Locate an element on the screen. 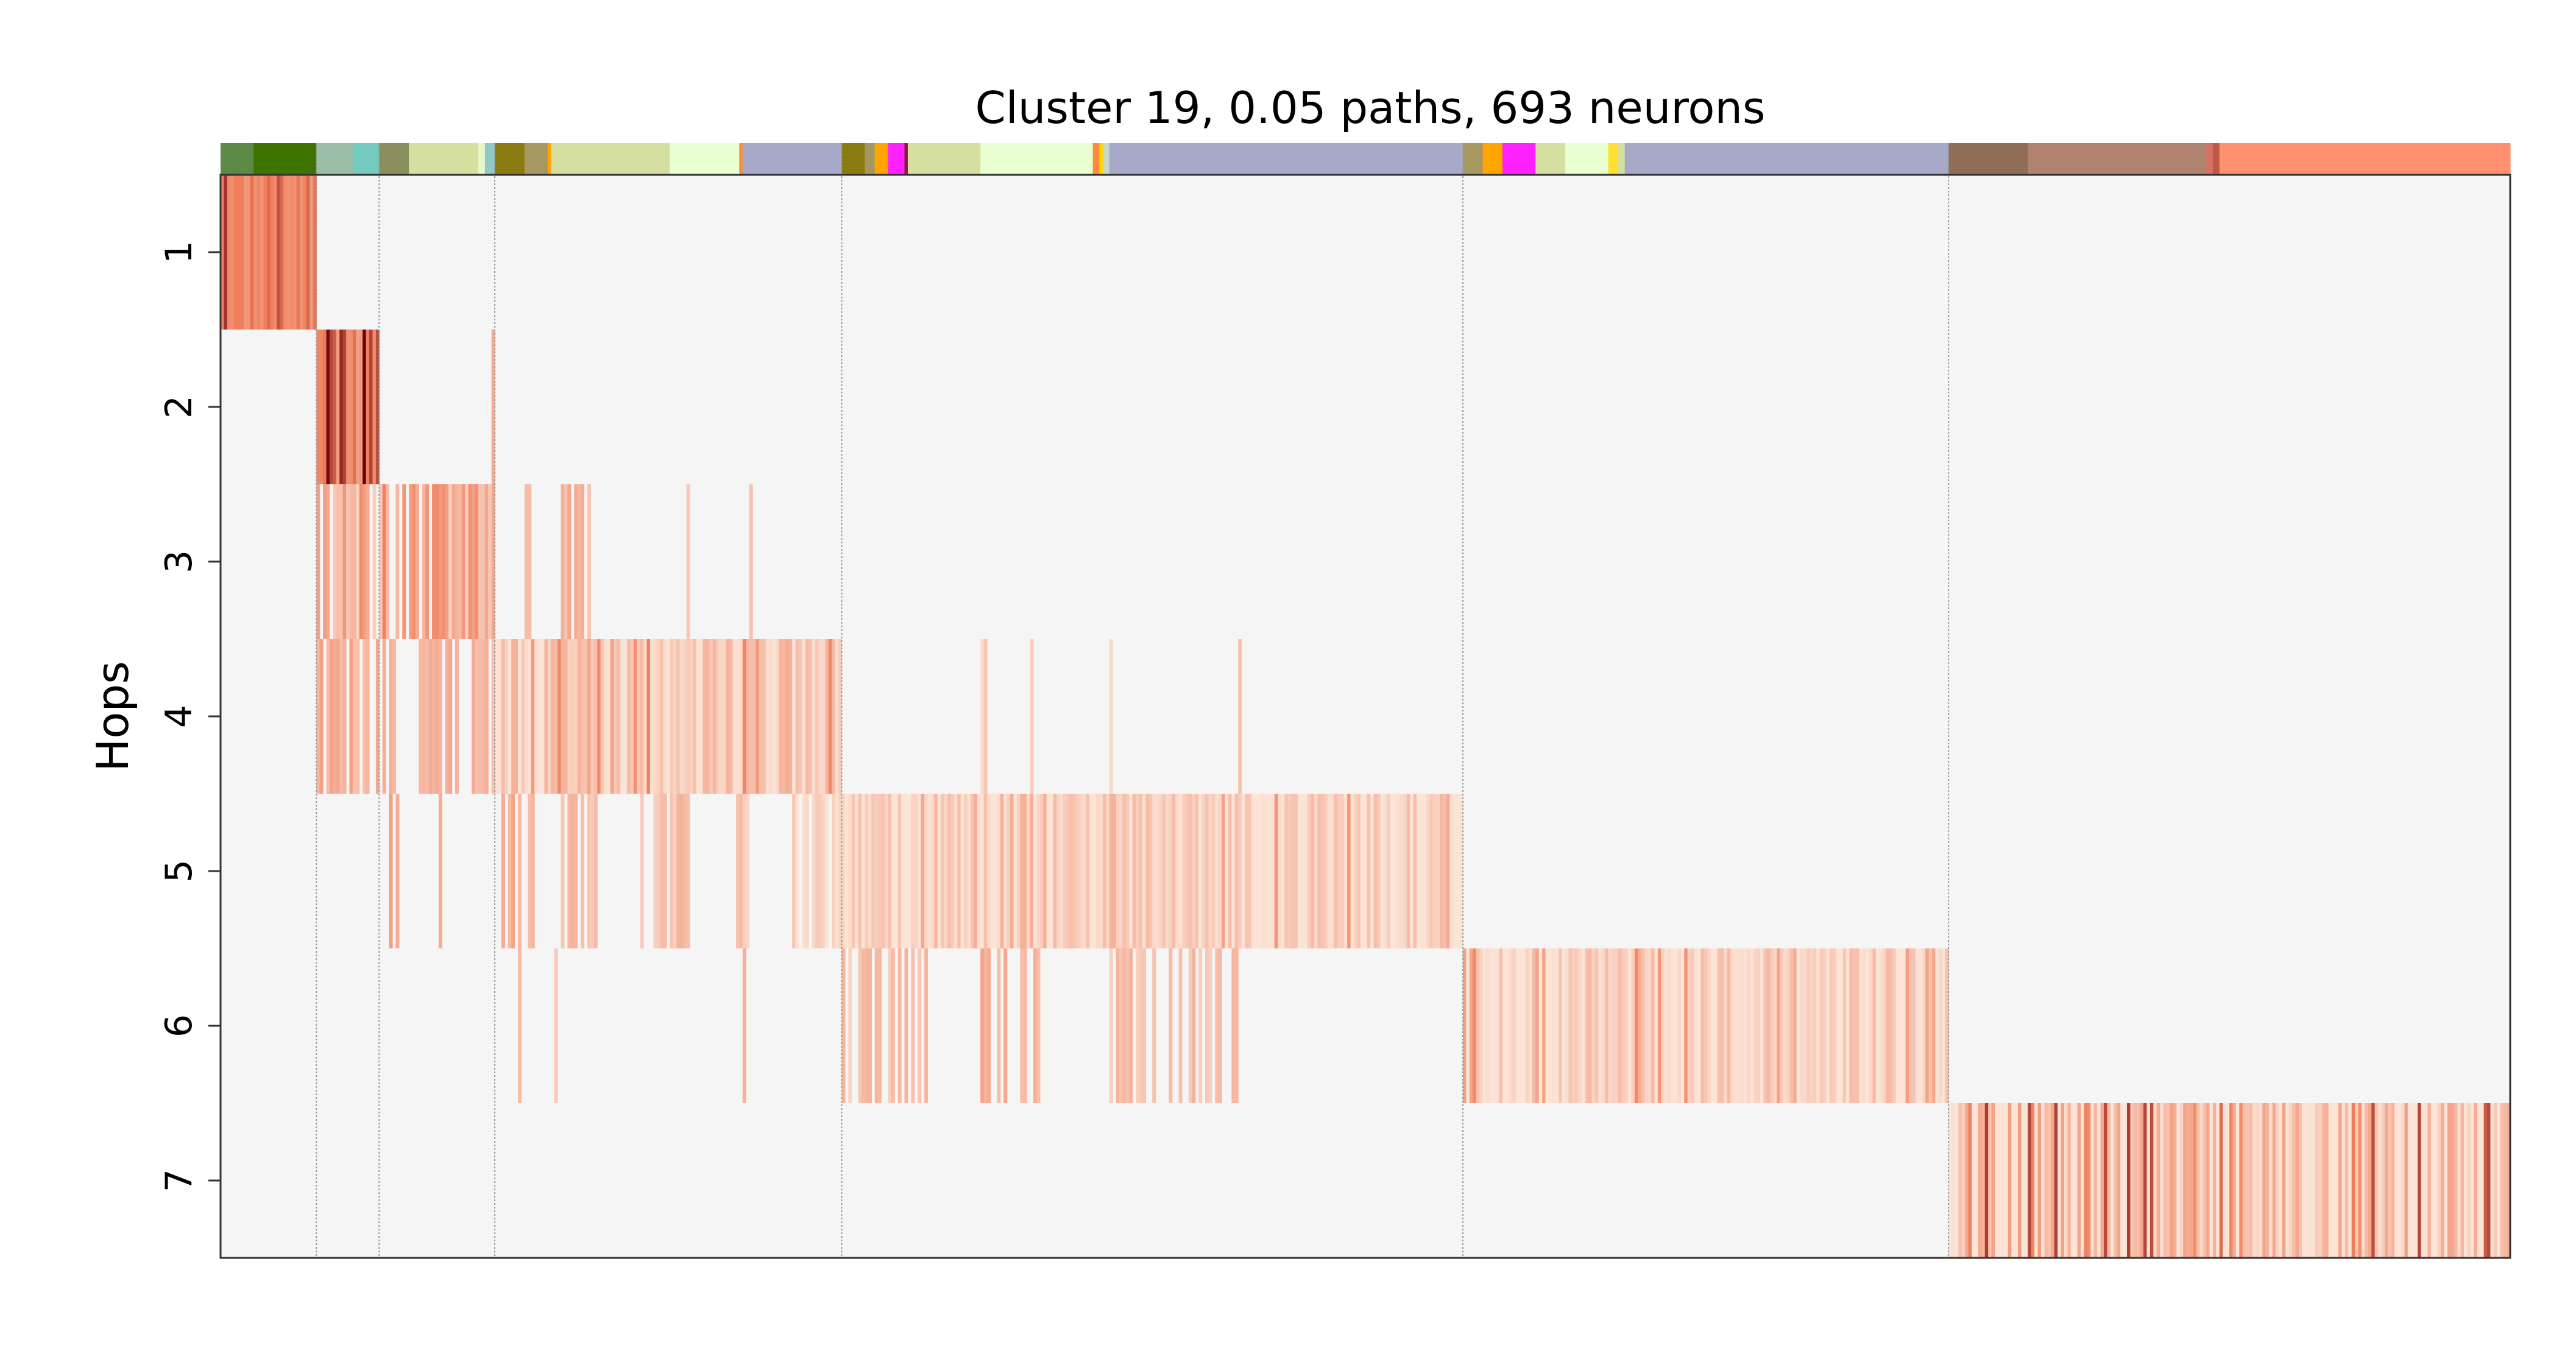 The height and width of the screenshot is (1359, 2576). y-tick-label: 5 is located at coordinates (179, 872).